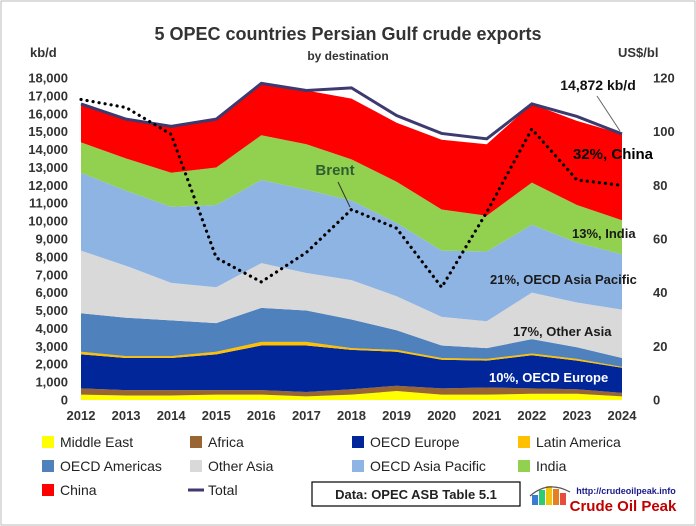  Describe the element at coordinates (604, 233) in the screenshot. I see `annotation-india: 13%, India` at that location.